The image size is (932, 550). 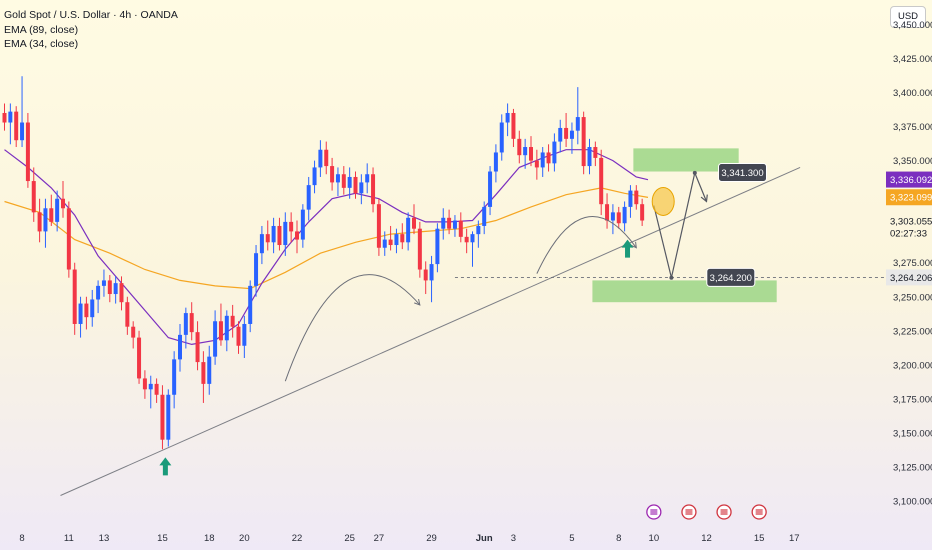 What do you see at coordinates (431, 538) in the screenshot?
I see `time-tick-label: 29` at bounding box center [431, 538].